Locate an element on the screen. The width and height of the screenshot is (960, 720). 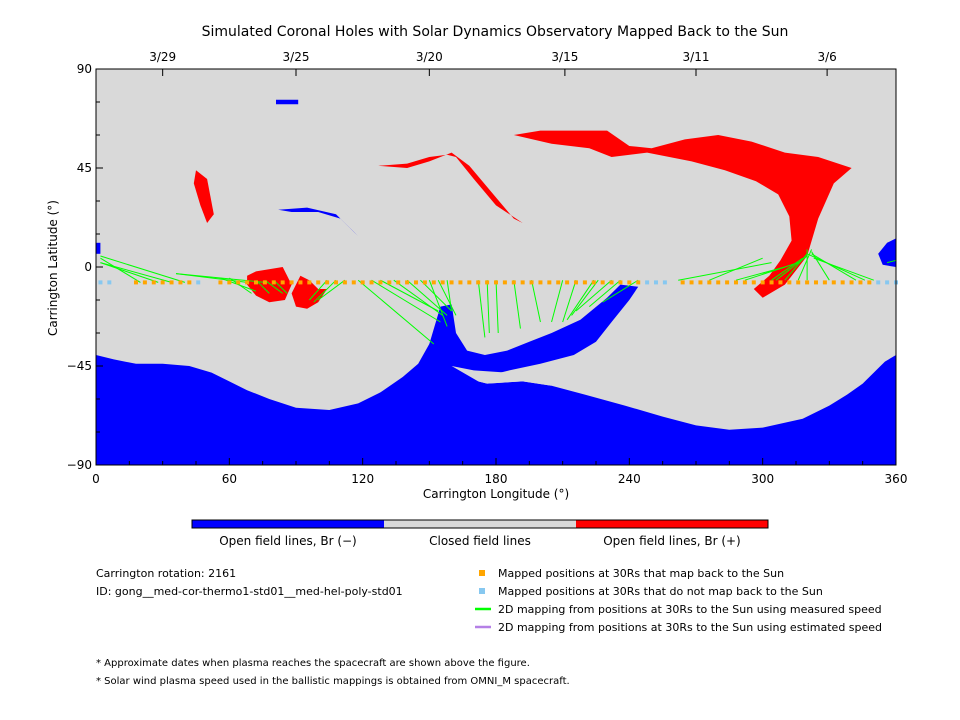
date-tick-label: 3/6 is located at coordinates (826, 57).